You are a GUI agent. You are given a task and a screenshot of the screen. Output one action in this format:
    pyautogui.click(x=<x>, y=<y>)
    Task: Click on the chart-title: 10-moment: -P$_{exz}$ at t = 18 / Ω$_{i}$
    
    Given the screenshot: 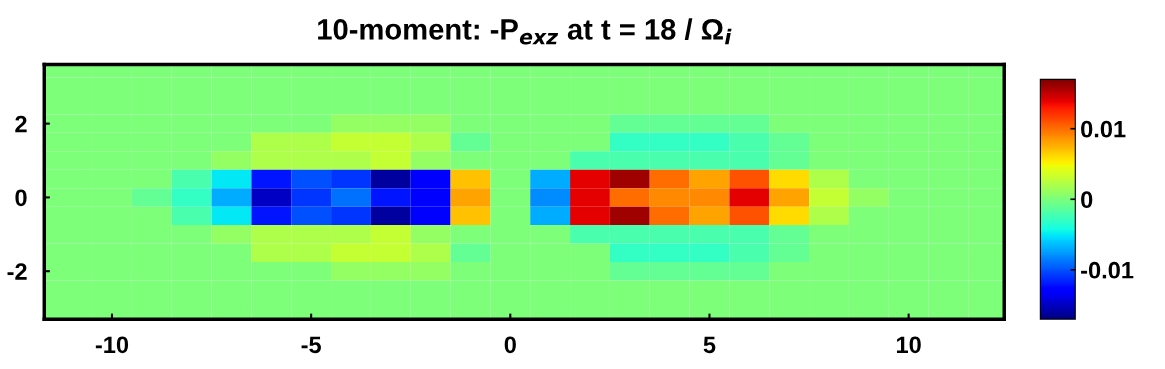 What is the action you would take?
    pyautogui.click(x=525, y=31)
    